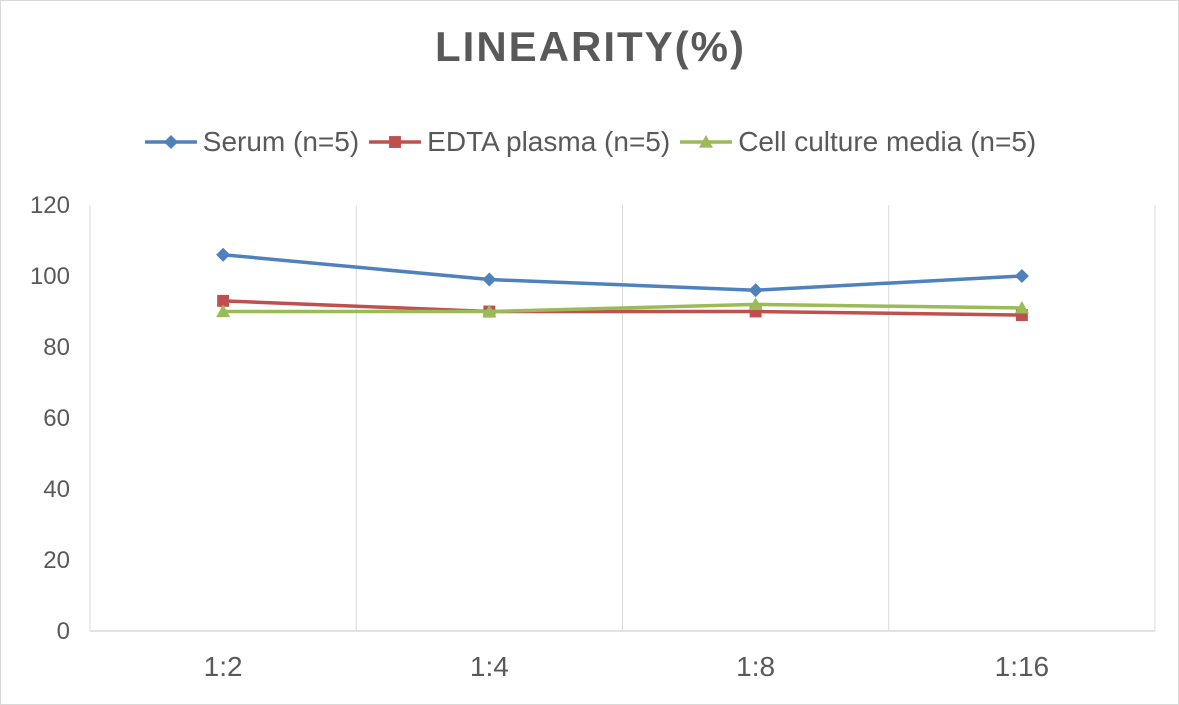 This screenshot has height=705, width=1179. Describe the element at coordinates (549, 141) in the screenshot. I see `legend-label-edta-plasma: EDTA plasma (n=5)` at that location.